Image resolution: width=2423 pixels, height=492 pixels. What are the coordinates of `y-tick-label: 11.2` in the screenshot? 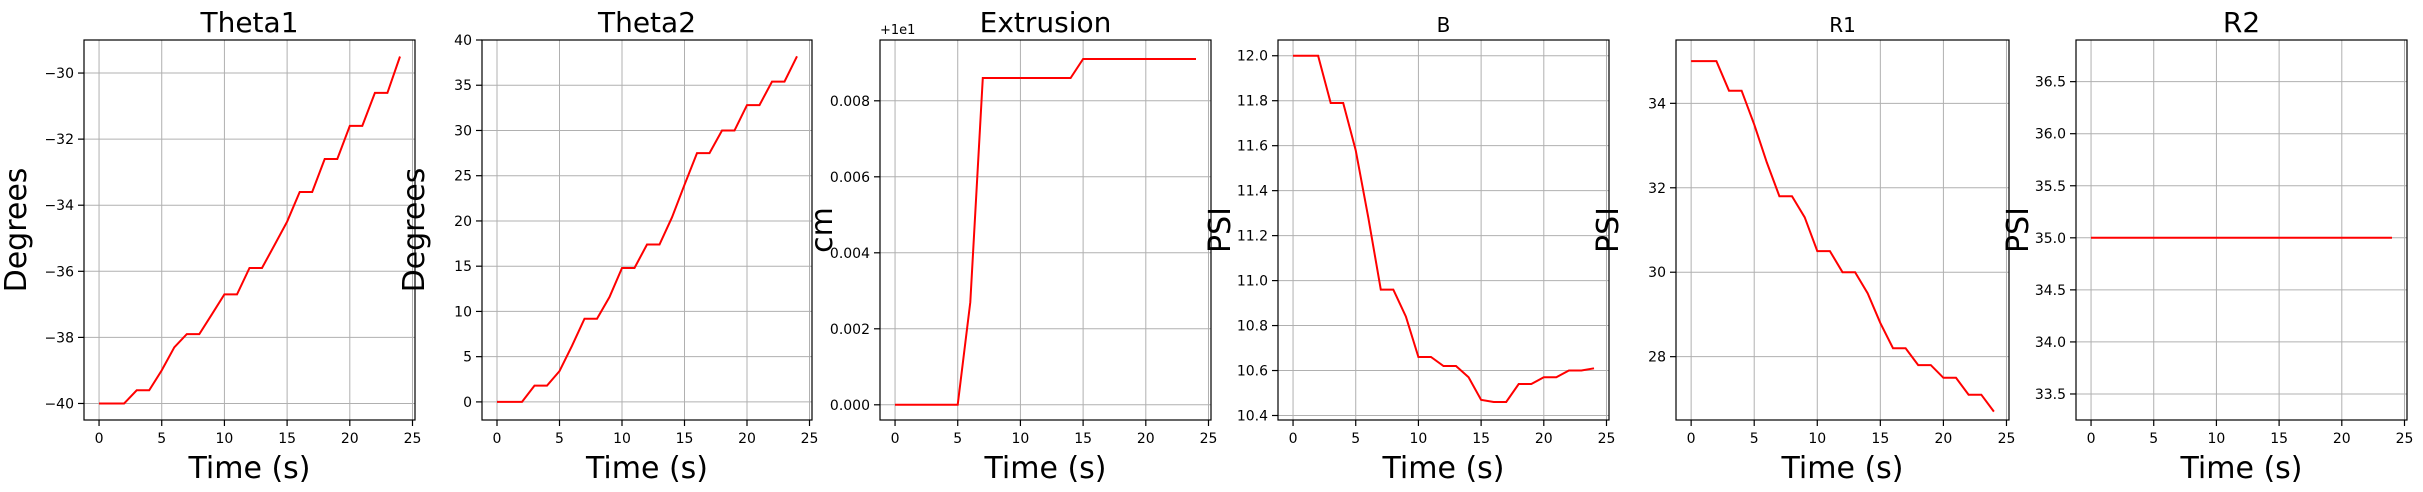 It's located at (1252, 237).